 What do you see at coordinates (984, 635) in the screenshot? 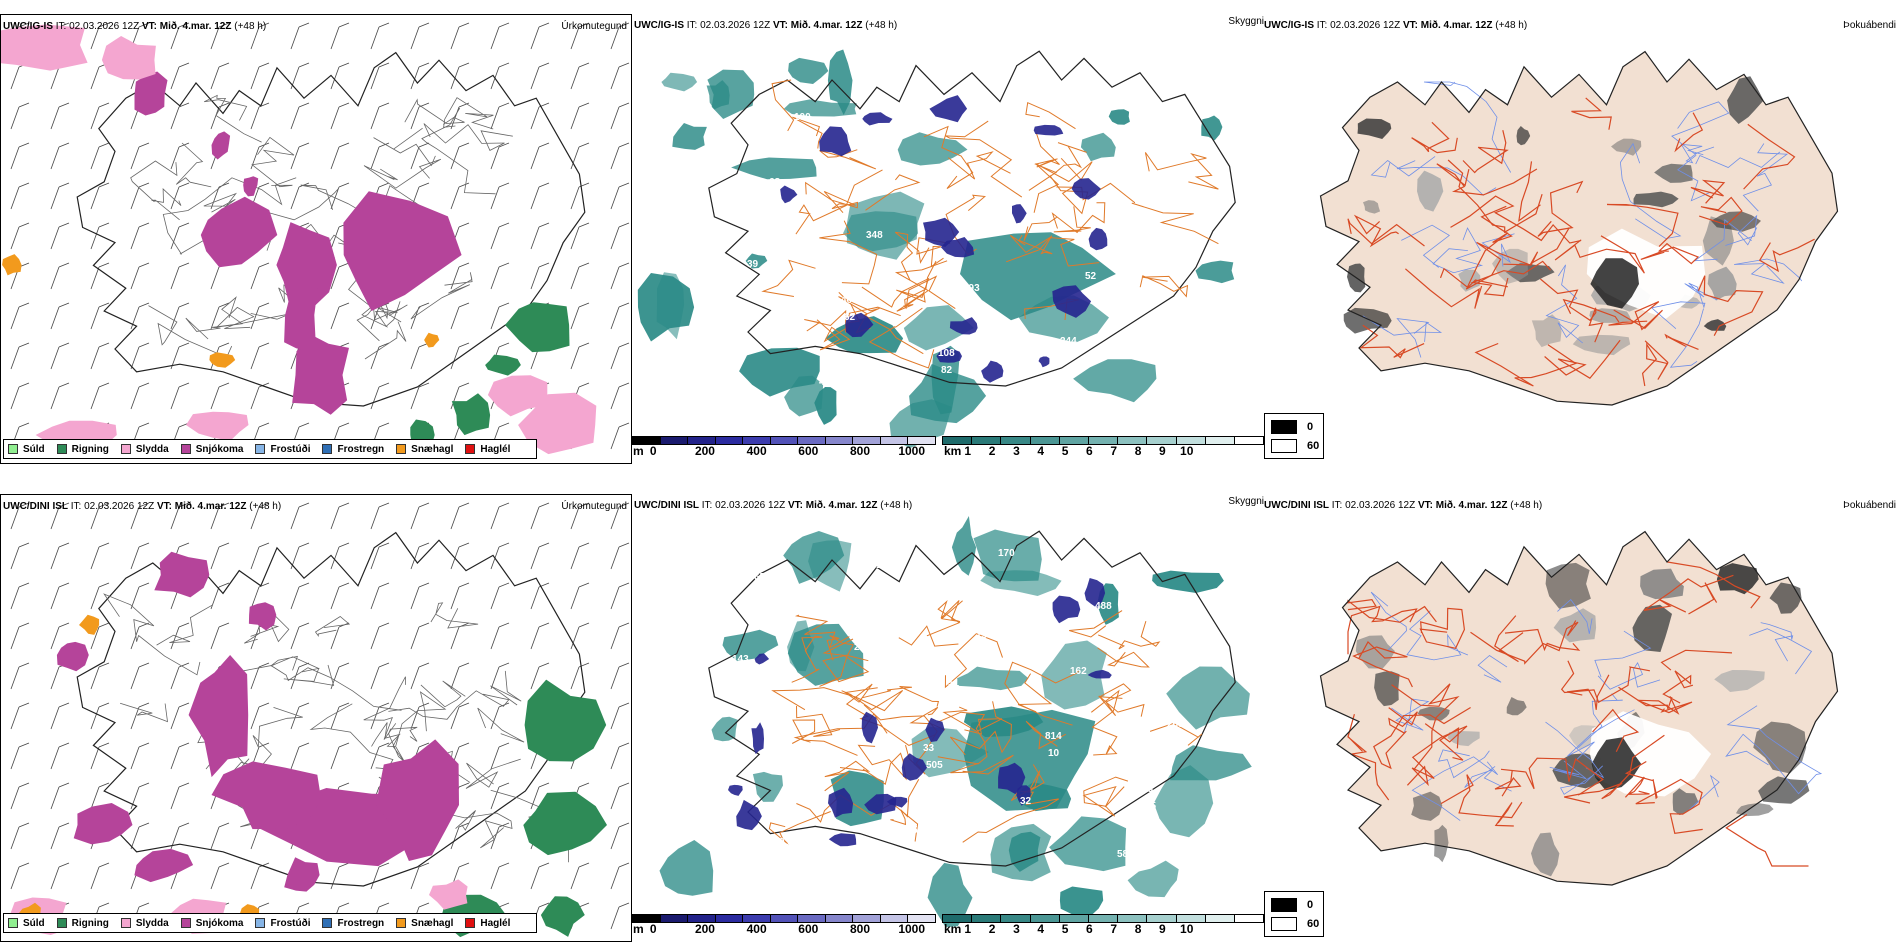
I see `ceiling-label: 150` at bounding box center [984, 635].